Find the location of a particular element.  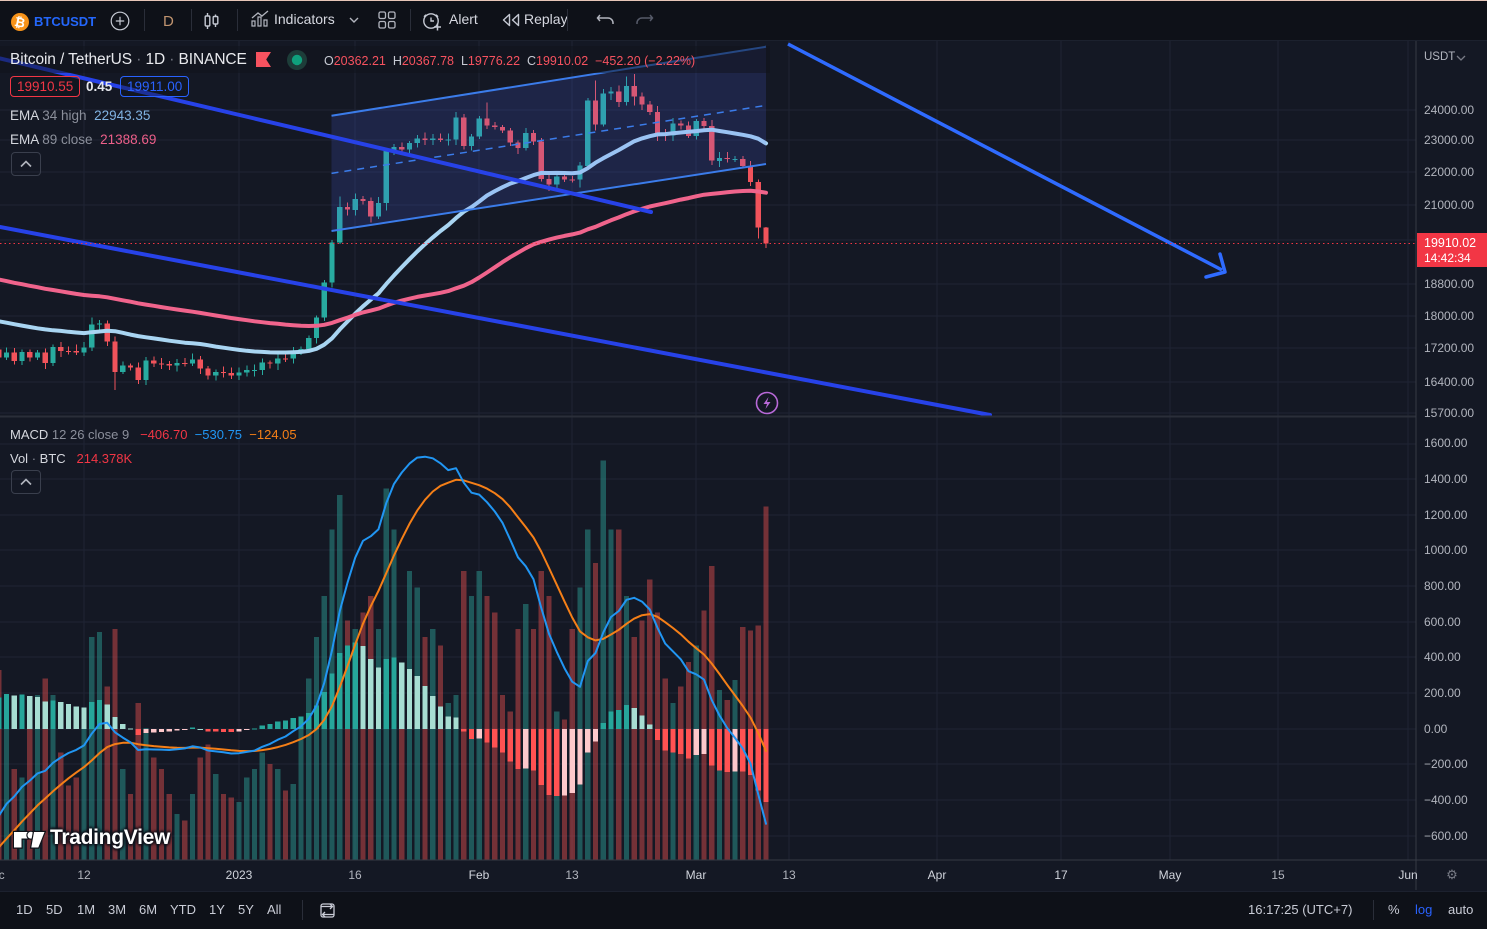

svg-text: 1400.00 is located at coordinates (1446, 479).